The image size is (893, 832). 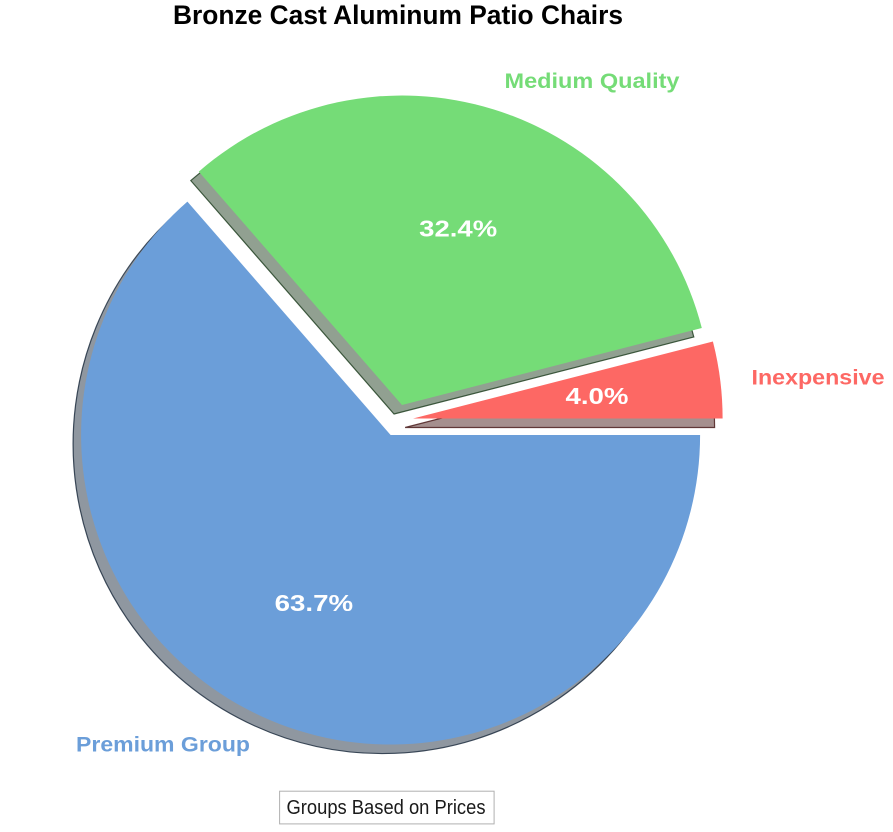 What do you see at coordinates (592, 81) in the screenshot?
I see `svg-text: Medium Quality` at bounding box center [592, 81].